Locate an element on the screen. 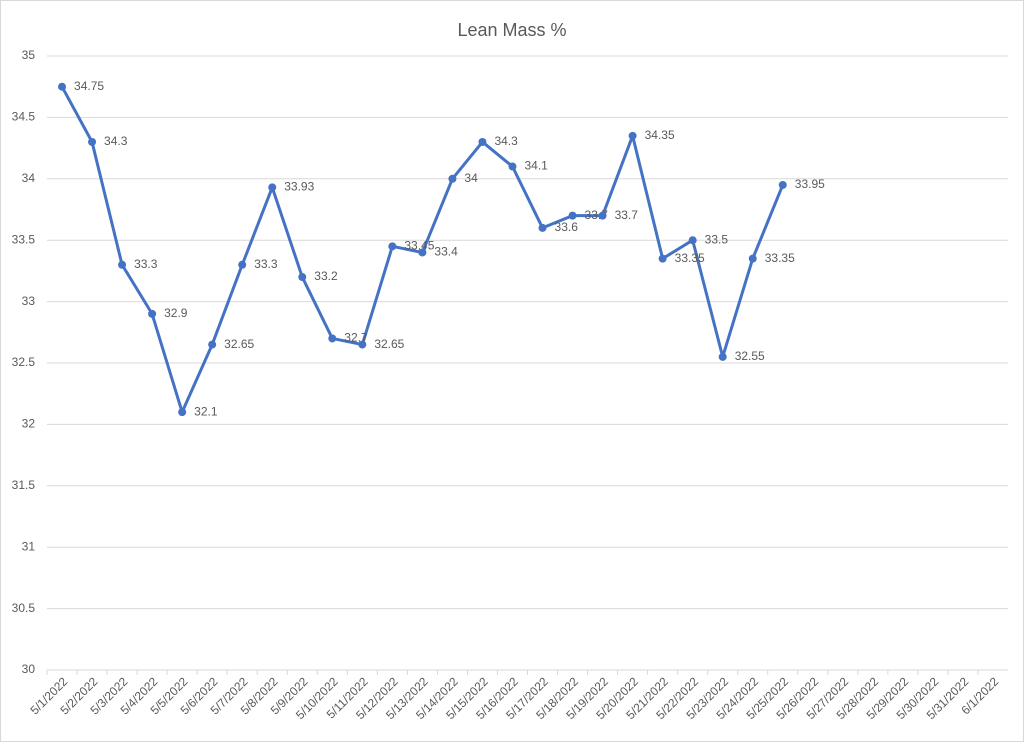 Image resolution: width=1024 pixels, height=742 pixels. data-label: 32.55 is located at coordinates (750, 356).